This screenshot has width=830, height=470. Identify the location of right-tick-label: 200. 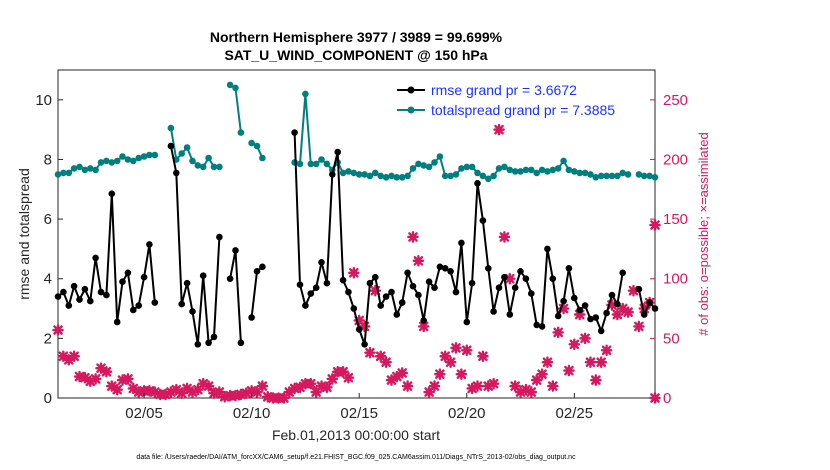
(675, 159).